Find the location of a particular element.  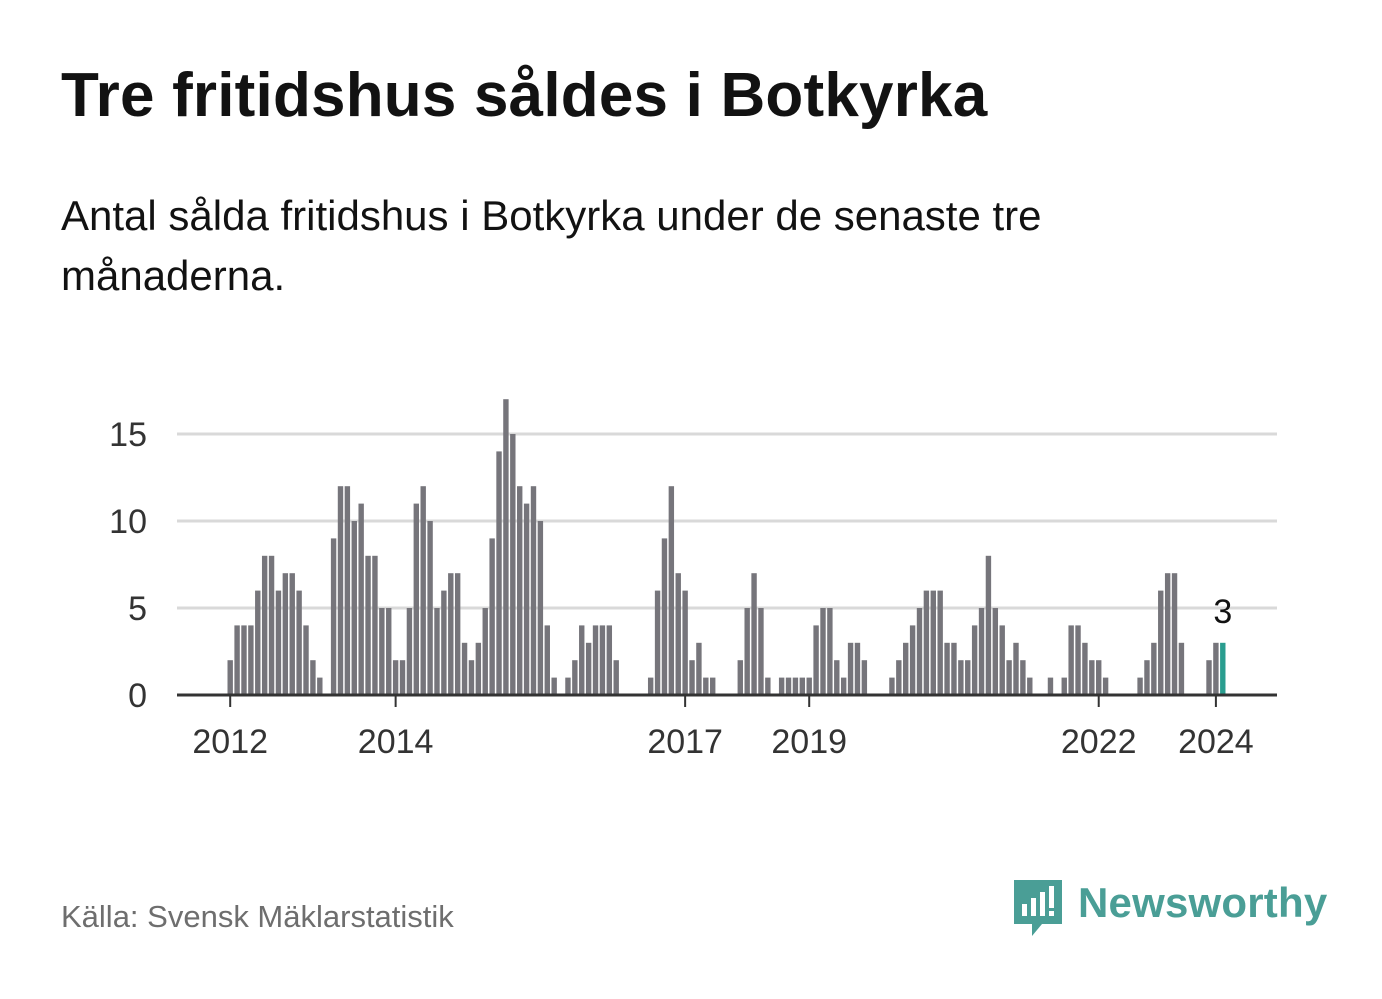

x-axis is located at coordinates (727, 700).